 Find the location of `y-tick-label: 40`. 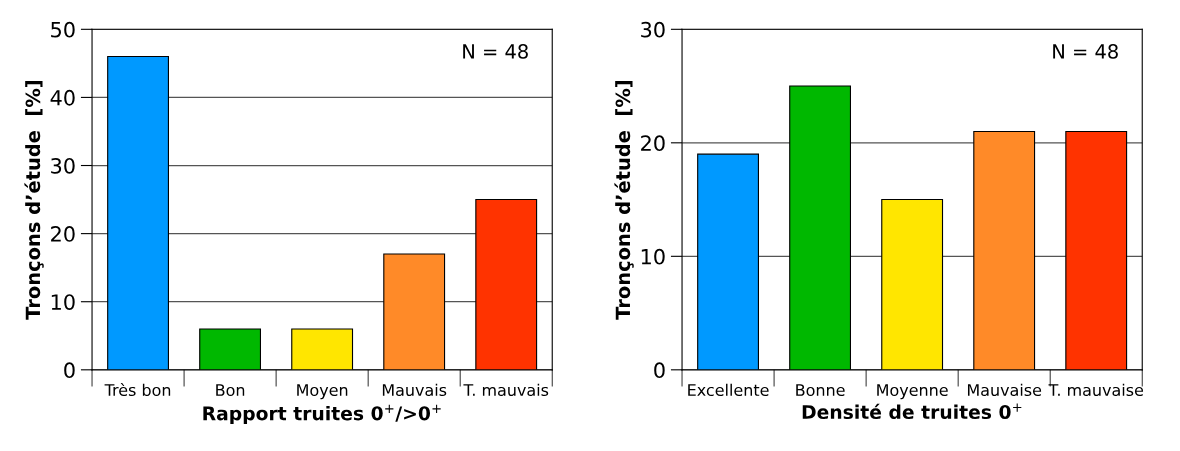

y-tick-label: 40 is located at coordinates (62, 97).